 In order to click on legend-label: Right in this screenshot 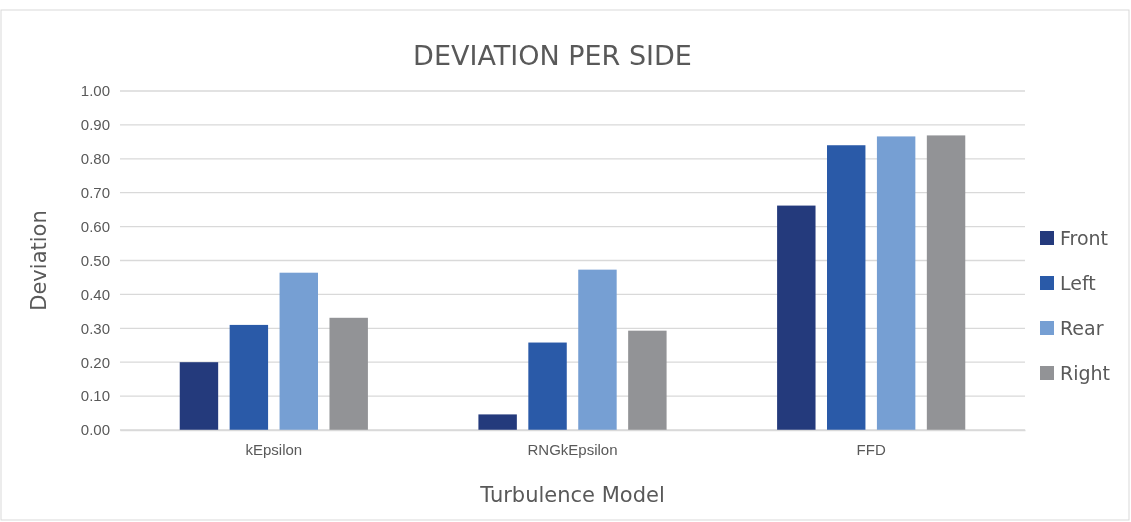, I will do `click(1085, 373)`.